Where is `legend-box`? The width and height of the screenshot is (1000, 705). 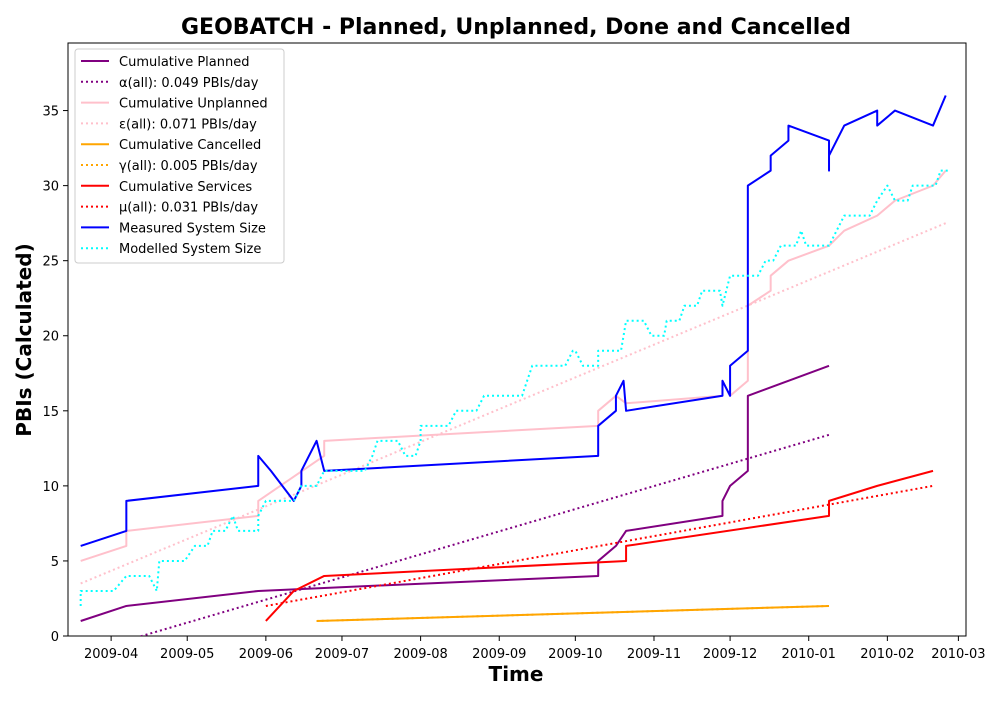
legend-box is located at coordinates (179, 156).